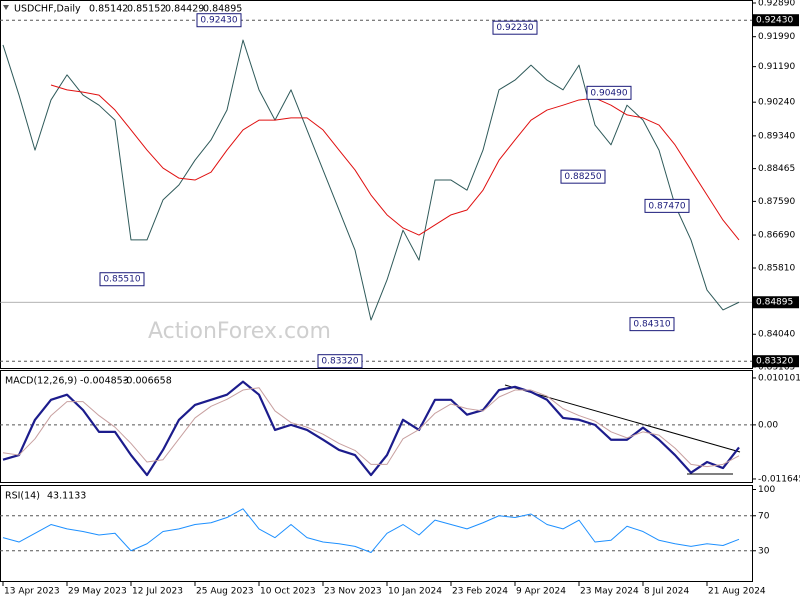 The width and height of the screenshot is (800, 600). I want to click on y-tick-label: 0.87590, so click(776, 202).